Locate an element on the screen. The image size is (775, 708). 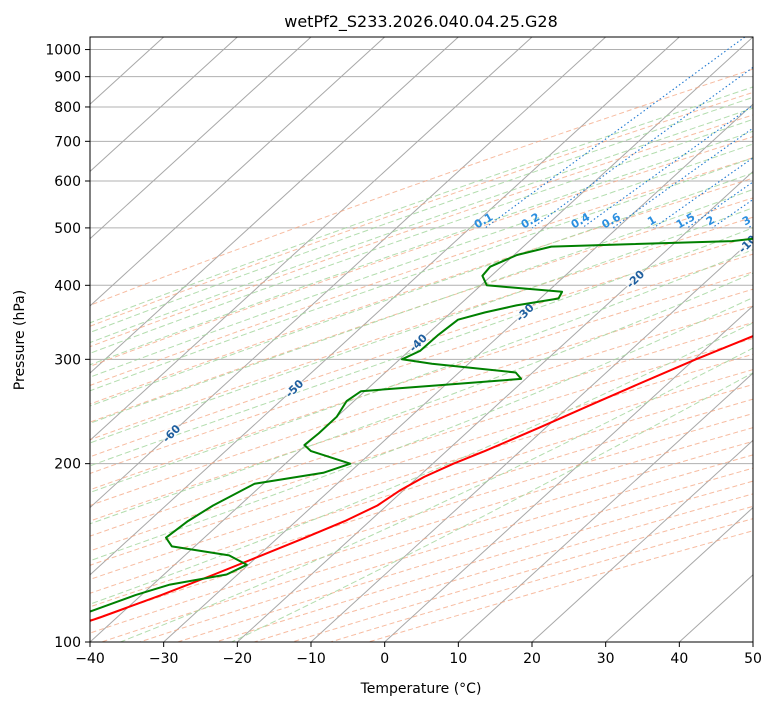
y-tick-label: 400 is located at coordinates (67, 286).